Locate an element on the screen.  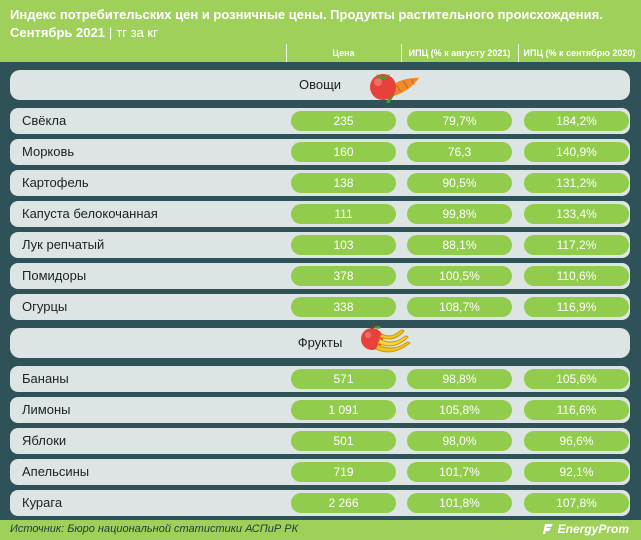
section-title: Овощи is located at coordinates (320, 84).